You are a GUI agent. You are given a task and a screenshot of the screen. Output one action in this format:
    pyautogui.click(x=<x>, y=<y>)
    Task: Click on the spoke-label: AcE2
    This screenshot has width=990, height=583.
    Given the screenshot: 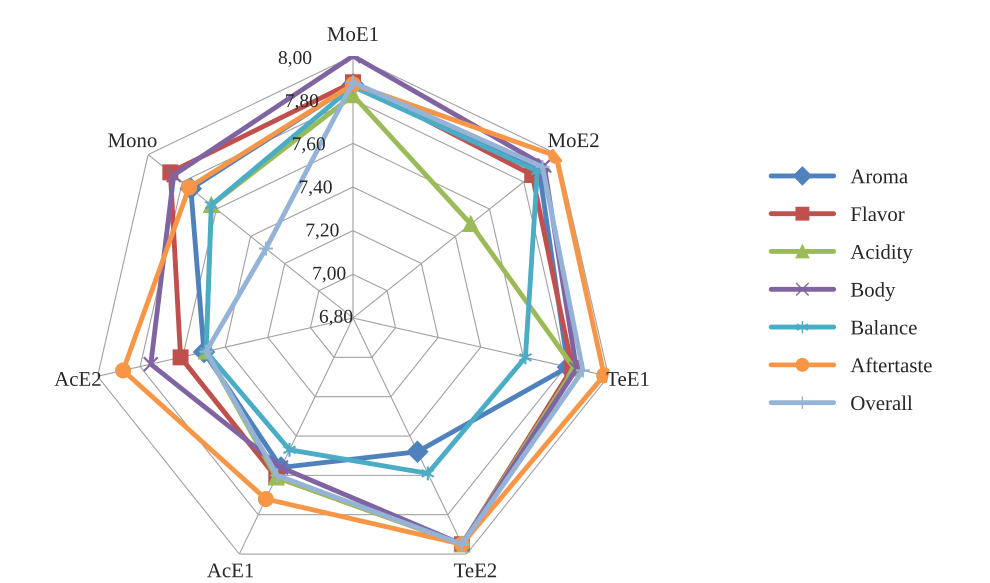 What is the action you would take?
    pyautogui.click(x=77, y=379)
    